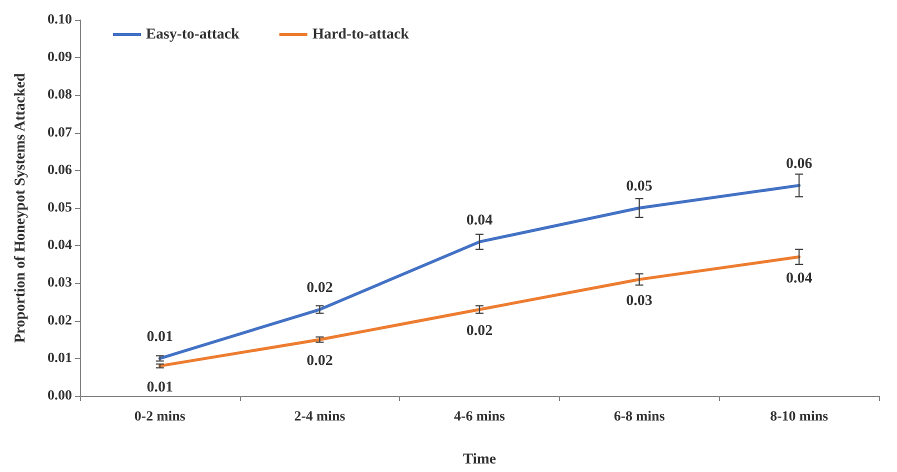  What do you see at coordinates (60, 20) in the screenshot?
I see `y-tick-label: 0.10` at bounding box center [60, 20].